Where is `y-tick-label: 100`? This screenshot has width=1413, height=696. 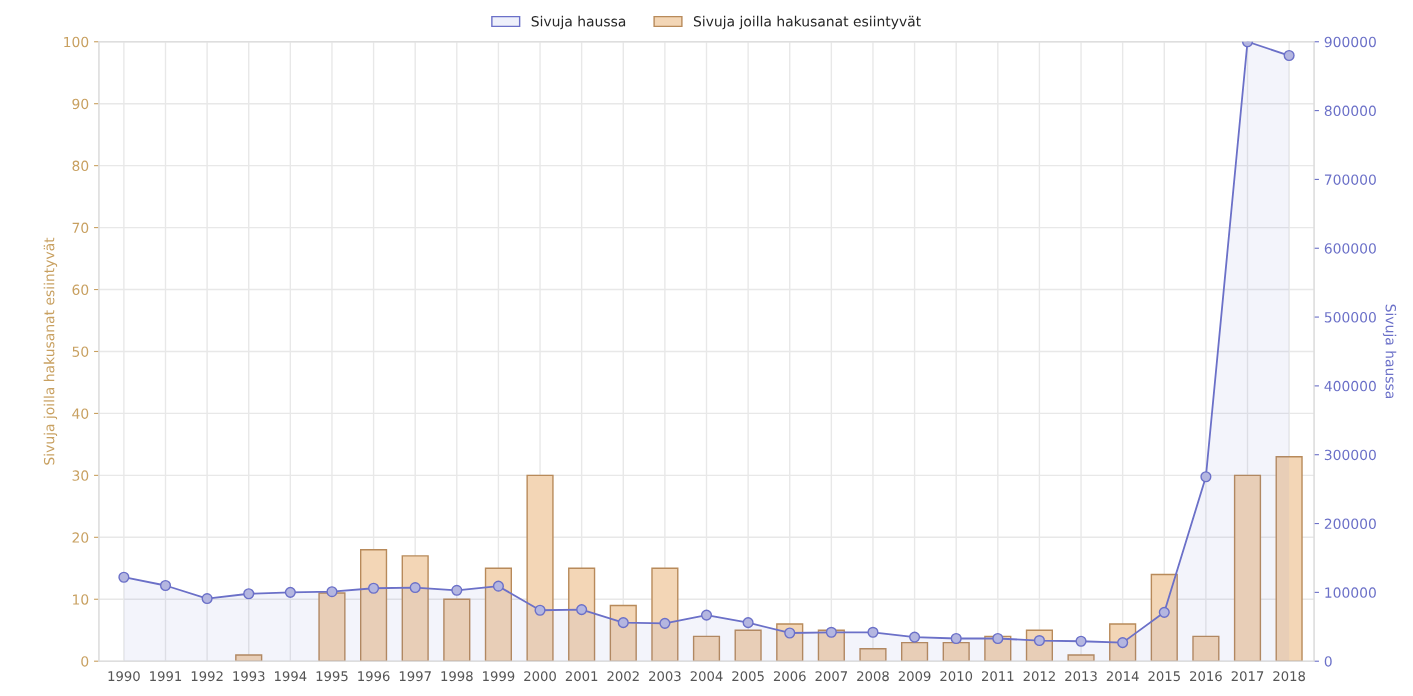
y-tick-label: 100 is located at coordinates (76, 42).